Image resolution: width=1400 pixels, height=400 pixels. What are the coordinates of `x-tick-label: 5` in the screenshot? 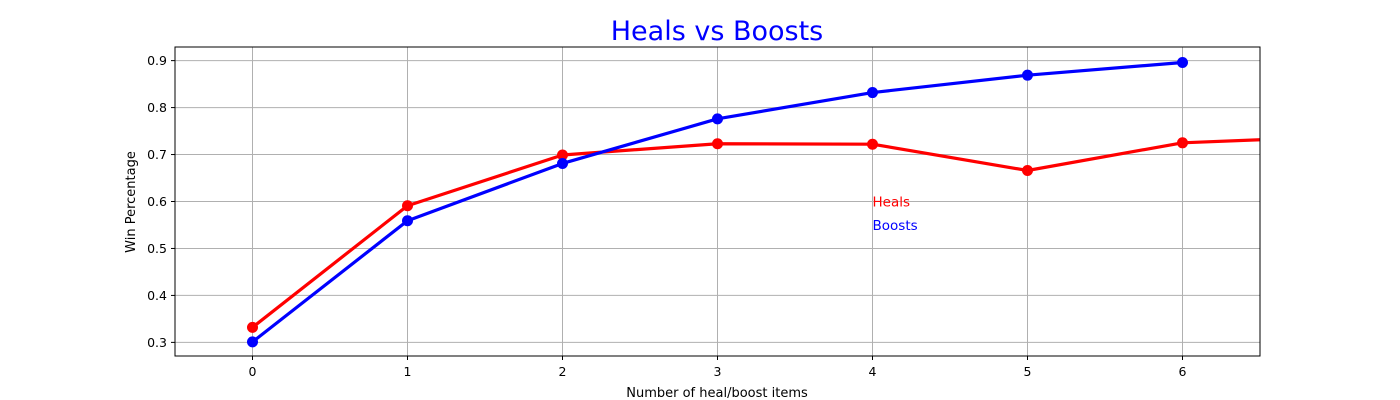 It's located at (1028, 371).